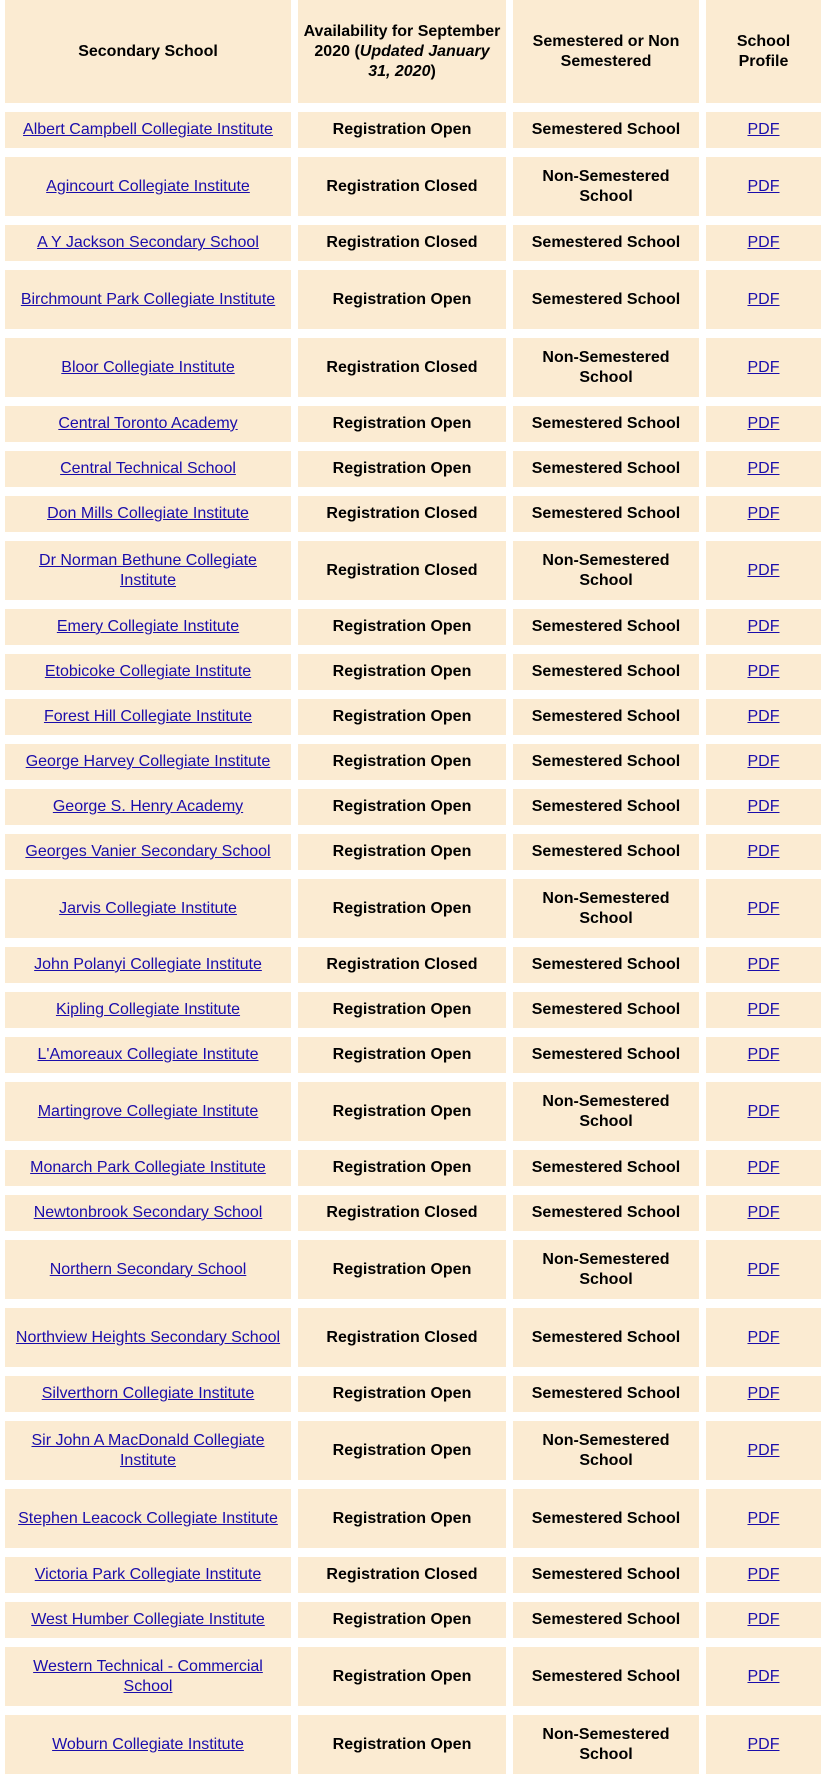 The height and width of the screenshot is (1783, 830). I want to click on school-link: Georges Vanier Secondary School, so click(148, 851).